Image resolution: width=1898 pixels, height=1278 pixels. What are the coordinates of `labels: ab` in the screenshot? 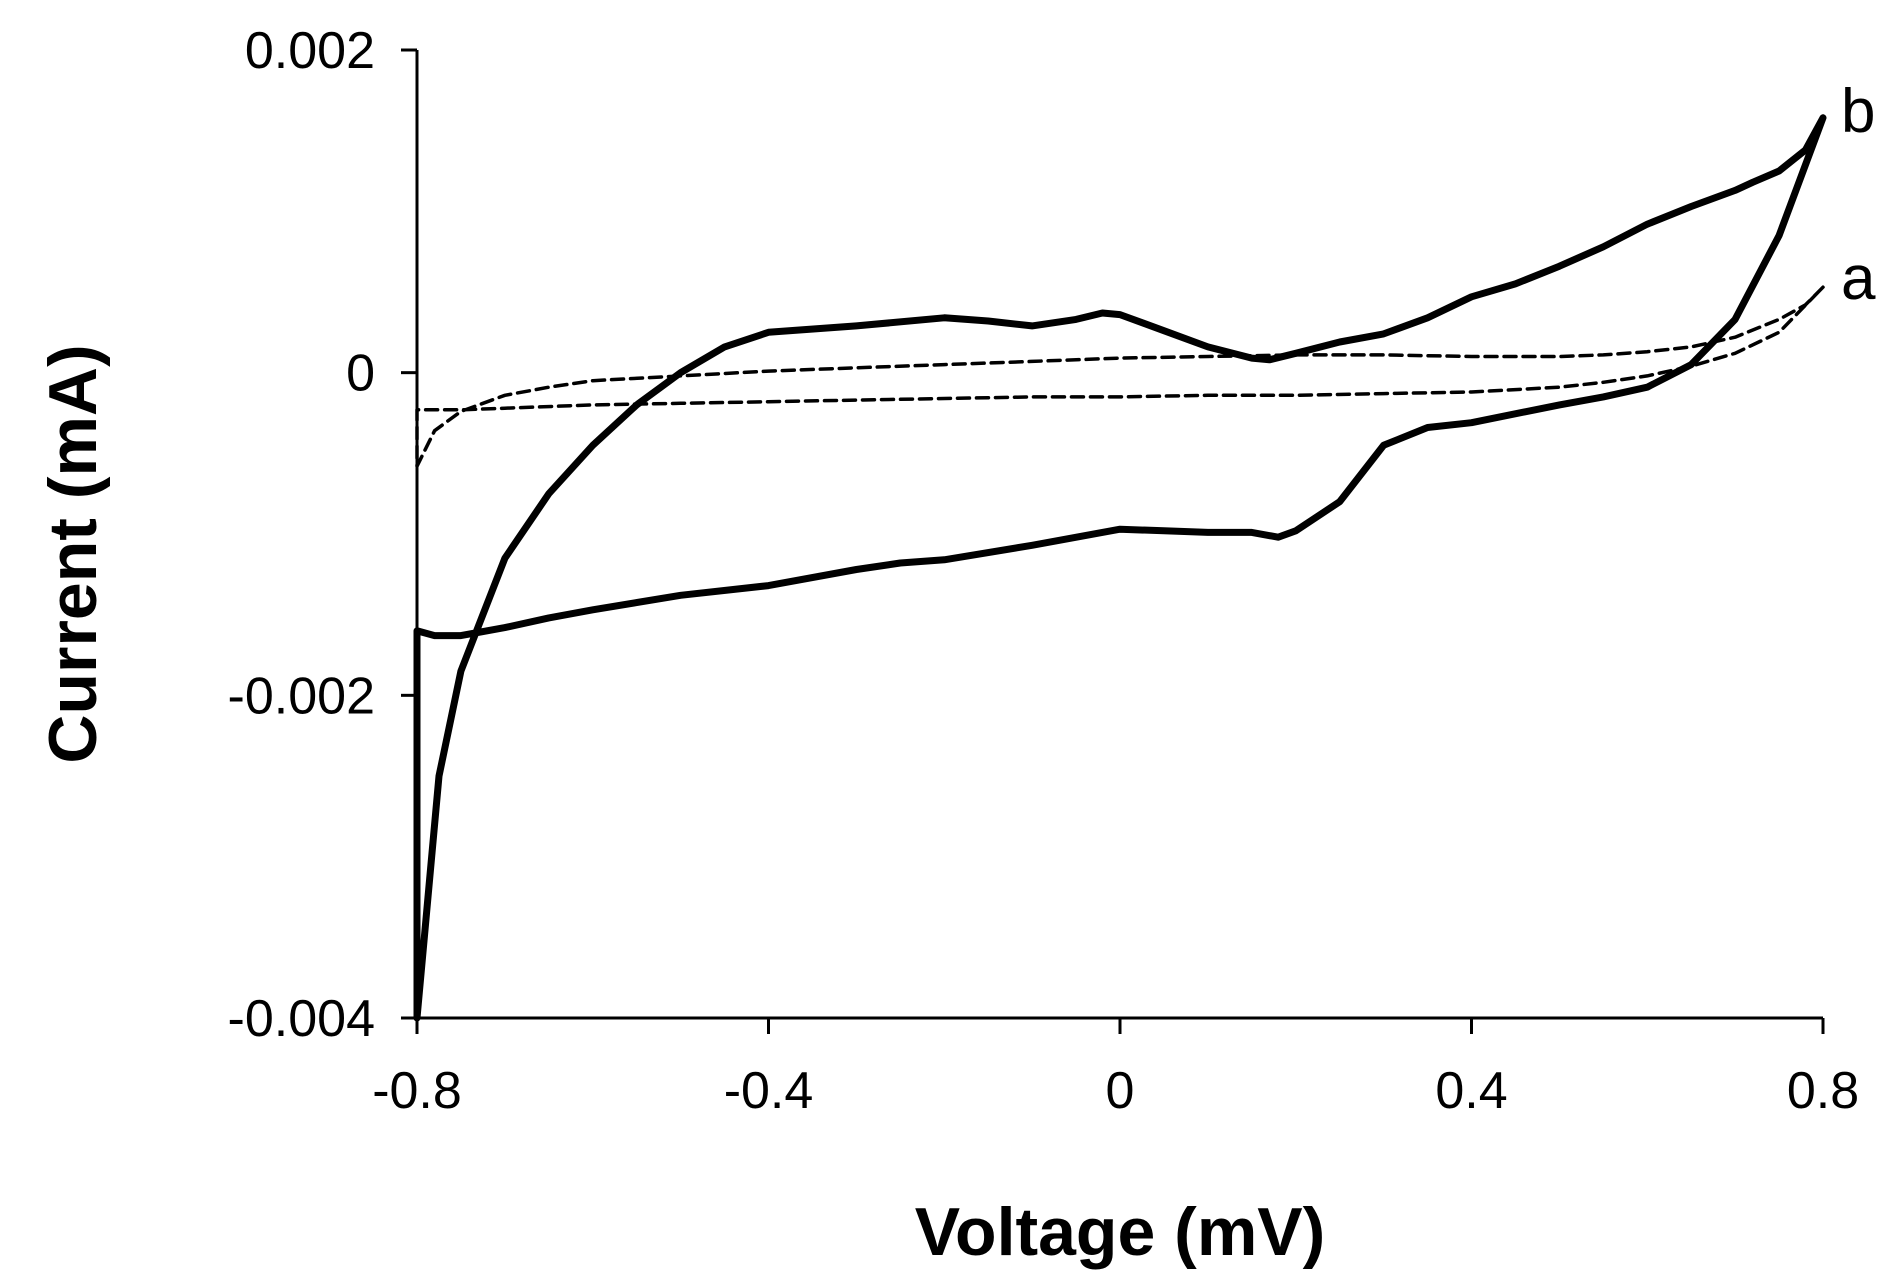 It's located at (1858, 195).